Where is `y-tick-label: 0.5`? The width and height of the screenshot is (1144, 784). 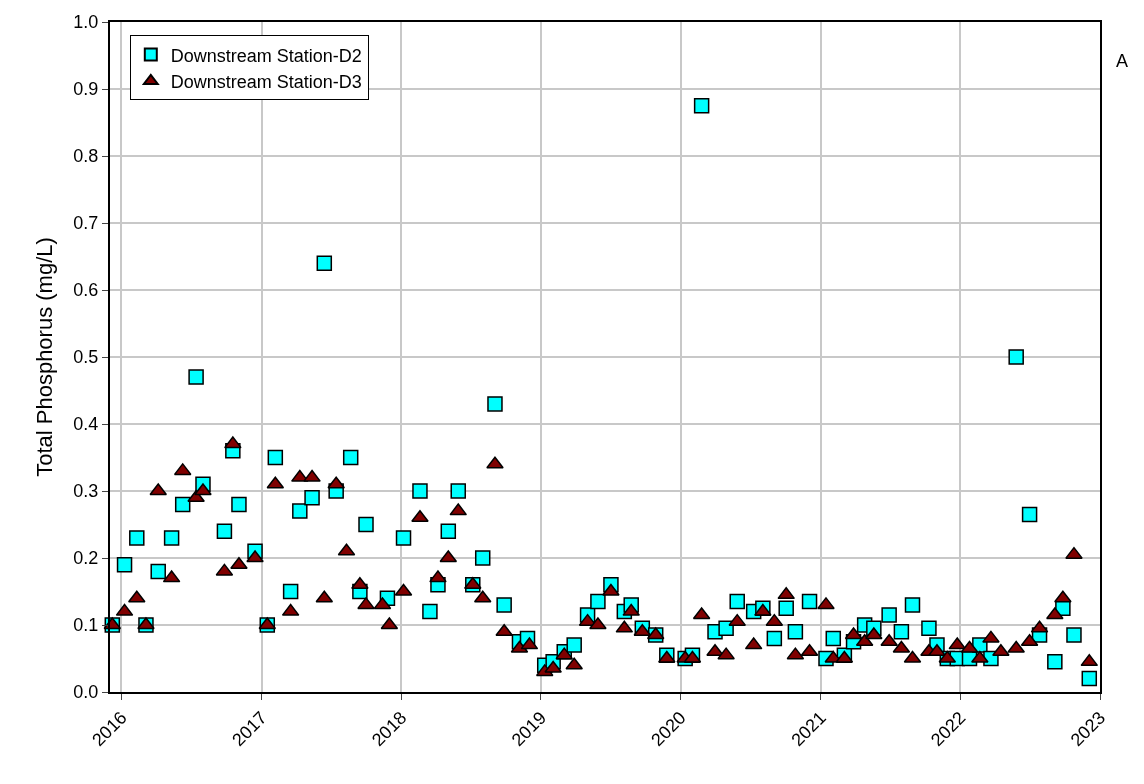 y-tick-label: 0.5 is located at coordinates (86, 357).